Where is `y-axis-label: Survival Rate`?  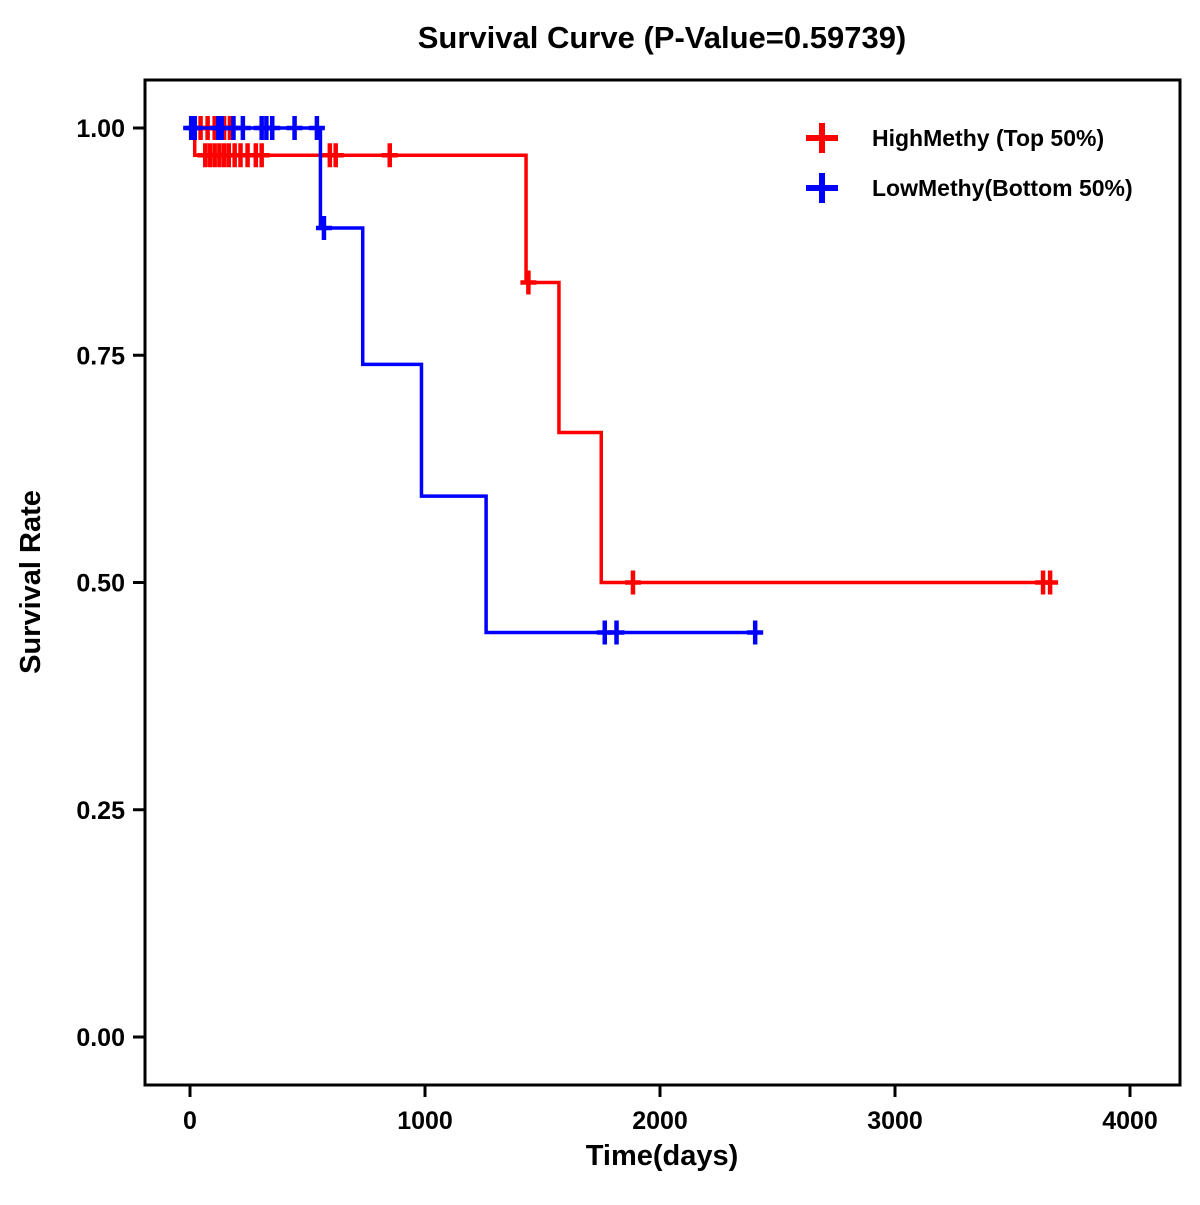
y-axis-label: Survival Rate is located at coordinates (31, 582).